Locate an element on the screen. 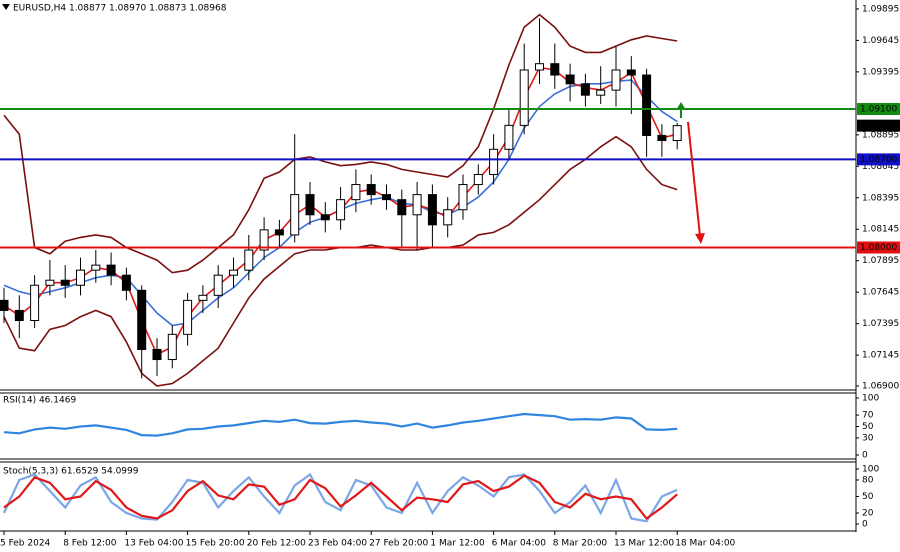  y-tick-label: 1.06900 is located at coordinates (880, 386).